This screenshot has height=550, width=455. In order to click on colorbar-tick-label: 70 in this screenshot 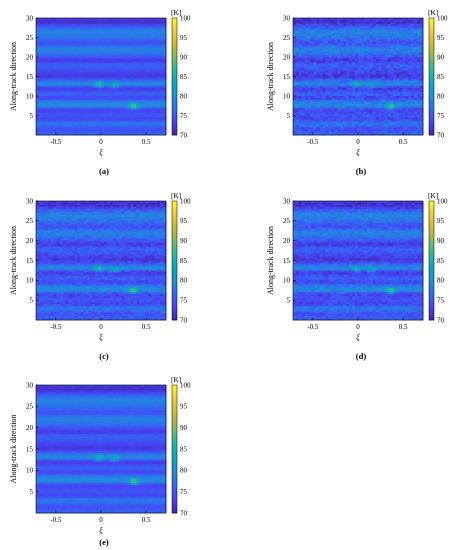, I will do `click(184, 135)`.